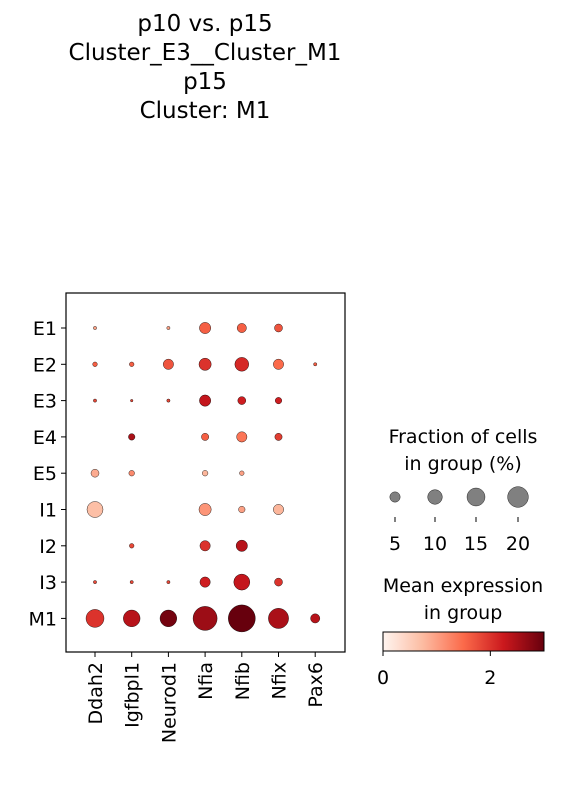 This screenshot has height=786, width=581. I want to click on y-tick-label-E2: E2, so click(45, 365).